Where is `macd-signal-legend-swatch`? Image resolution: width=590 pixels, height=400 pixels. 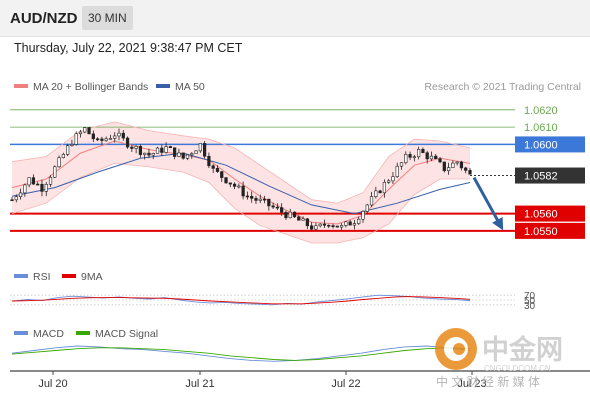
macd-signal-legend-swatch is located at coordinates (83, 333).